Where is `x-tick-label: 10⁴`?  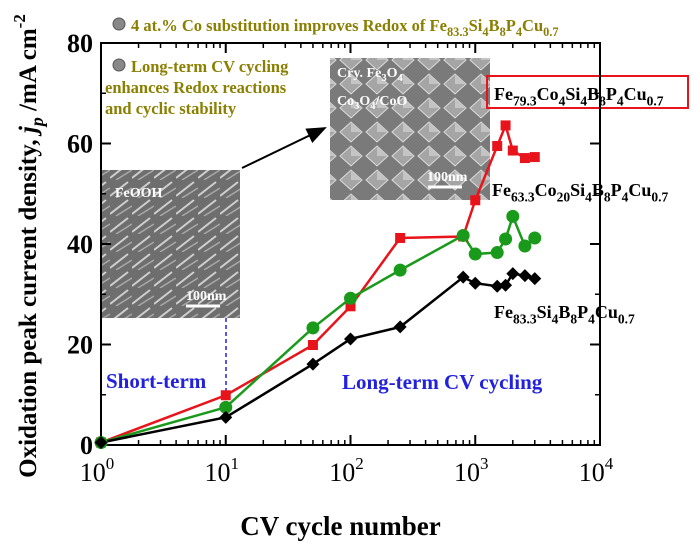
x-tick-label: 10⁴ is located at coordinates (596, 470).